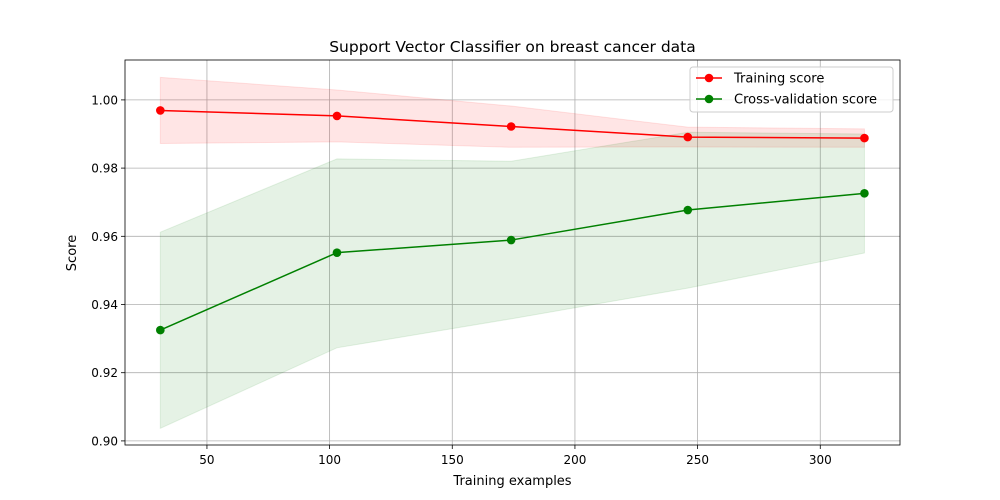 The height and width of the screenshot is (500, 1000). What do you see at coordinates (574, 460) in the screenshot?
I see `x-tick-label: 200` at bounding box center [574, 460].